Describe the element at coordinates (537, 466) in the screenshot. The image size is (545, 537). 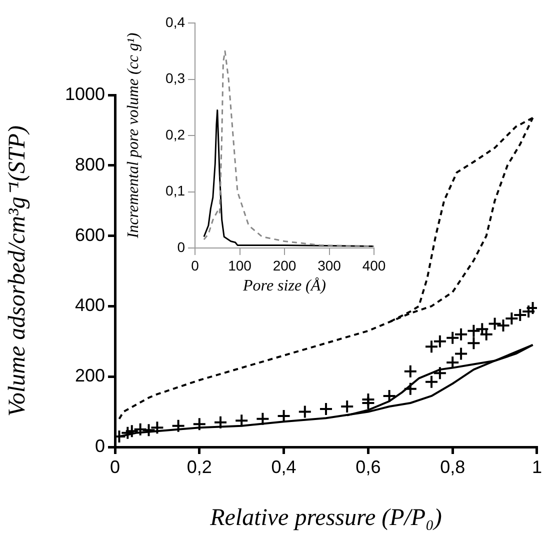
I see `x-tick-label: 1` at that location.